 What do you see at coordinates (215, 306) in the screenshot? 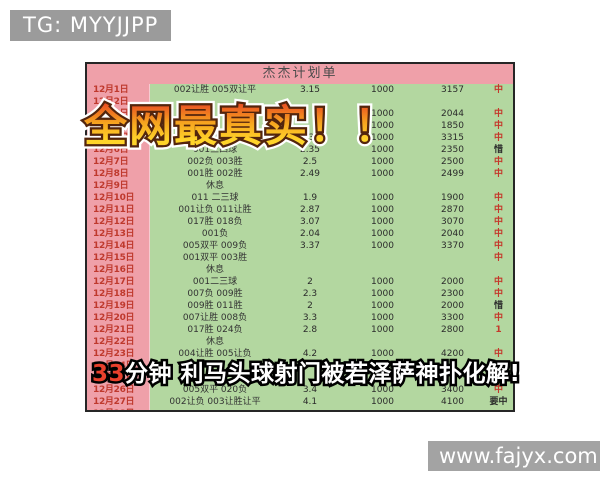
I see `row-bet: 009胜 011胜` at bounding box center [215, 306].